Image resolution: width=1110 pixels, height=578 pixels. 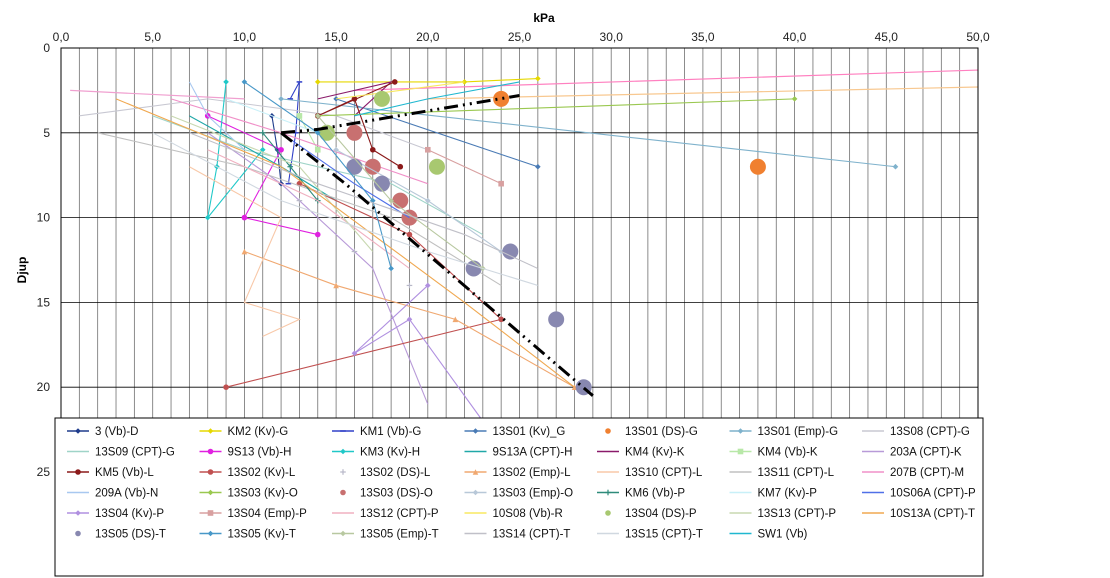 I want to click on x-tick-label: 35,0, so click(x=703, y=37).